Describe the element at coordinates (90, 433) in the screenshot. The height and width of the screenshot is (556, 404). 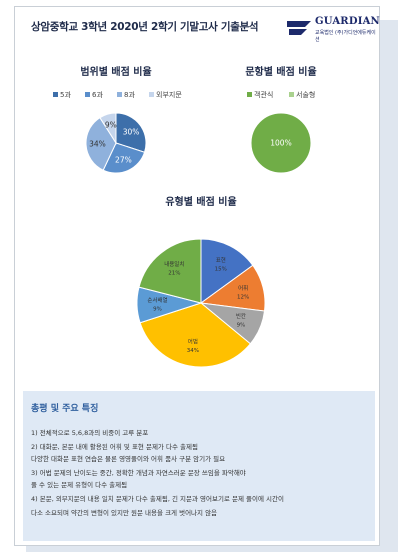
I see `summary-line: 1) 전체적으로 5,6,8과의 비중이 고루 분포` at that location.